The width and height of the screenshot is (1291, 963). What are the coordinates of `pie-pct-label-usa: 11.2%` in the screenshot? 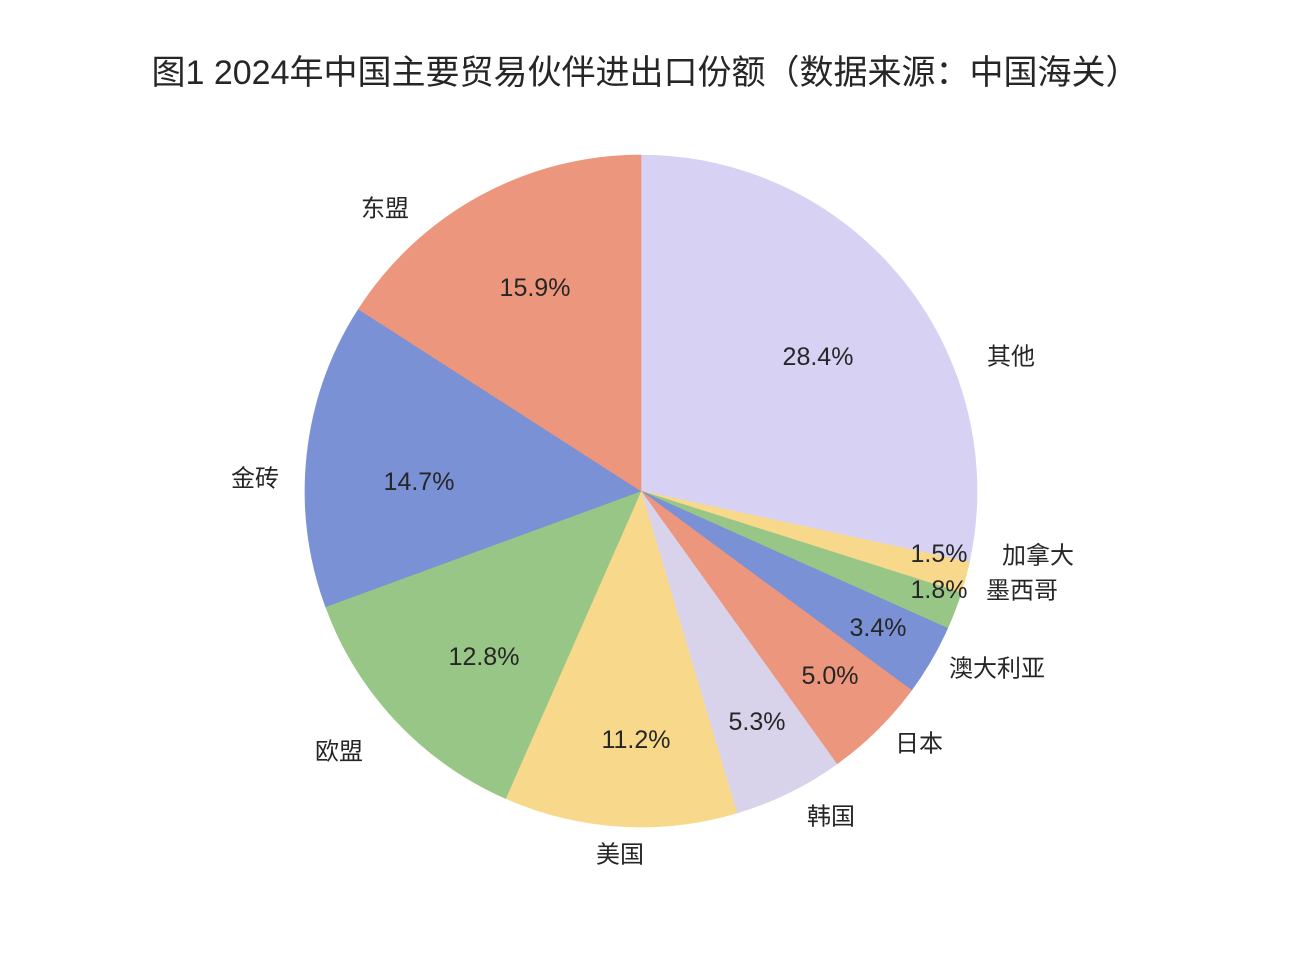 It's located at (635, 740).